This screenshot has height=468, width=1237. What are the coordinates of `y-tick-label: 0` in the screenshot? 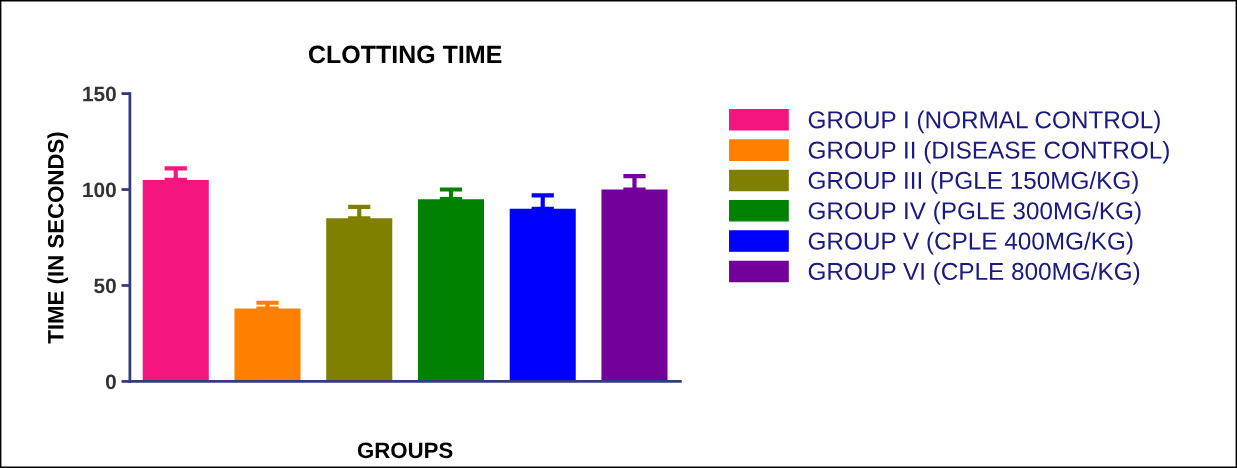 It's located at (110, 382).